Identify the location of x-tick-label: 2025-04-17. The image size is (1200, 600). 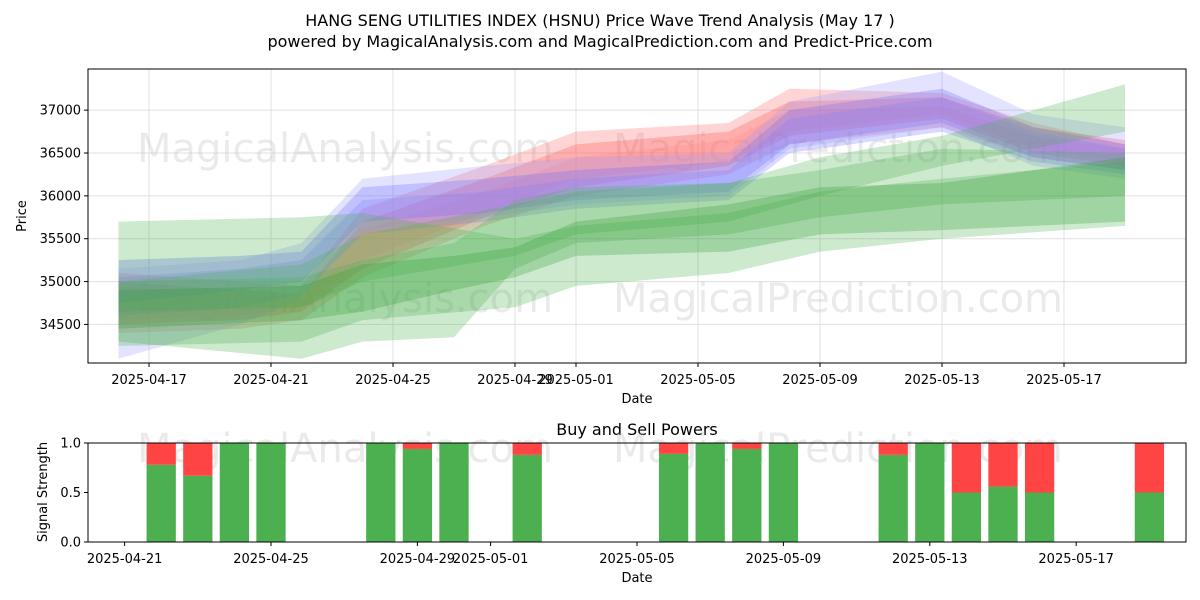
(149, 380).